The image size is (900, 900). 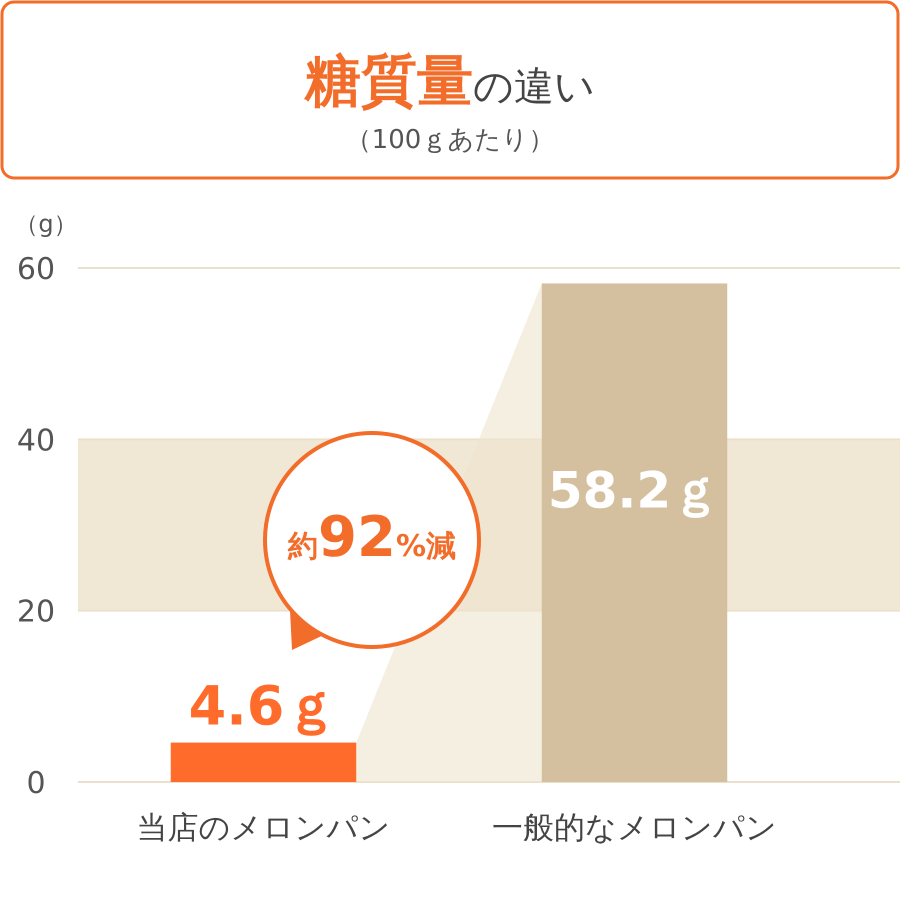 What do you see at coordinates (36, 783) in the screenshot?
I see `y-tick-label: 0` at bounding box center [36, 783].